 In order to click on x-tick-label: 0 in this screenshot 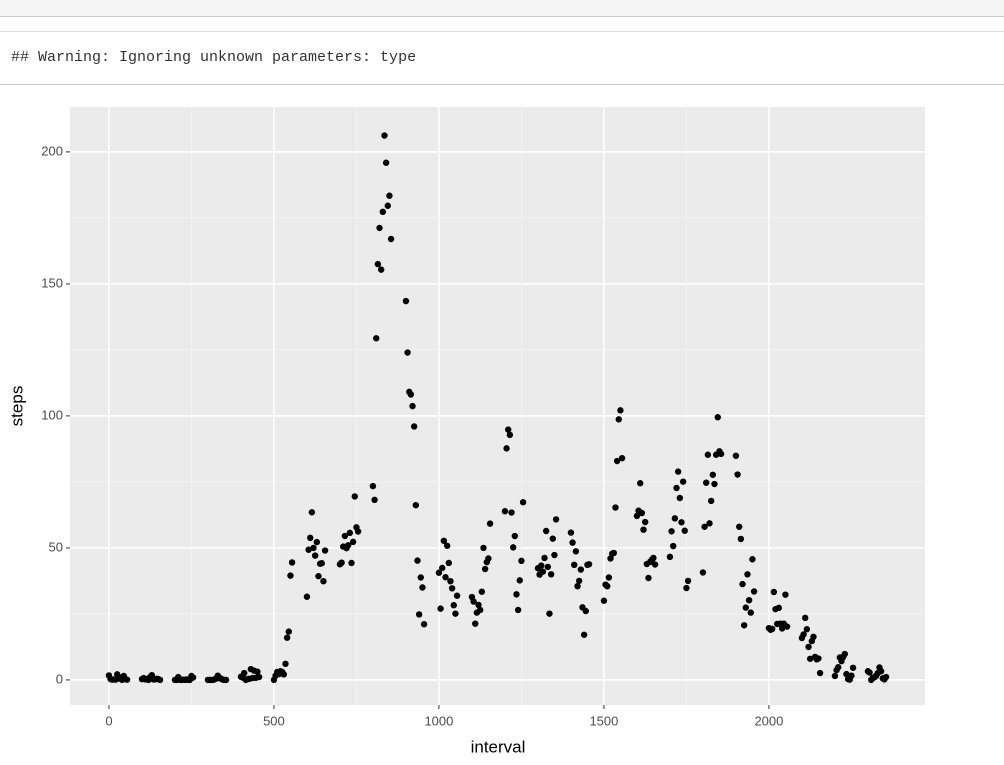, I will do `click(108, 720)`.